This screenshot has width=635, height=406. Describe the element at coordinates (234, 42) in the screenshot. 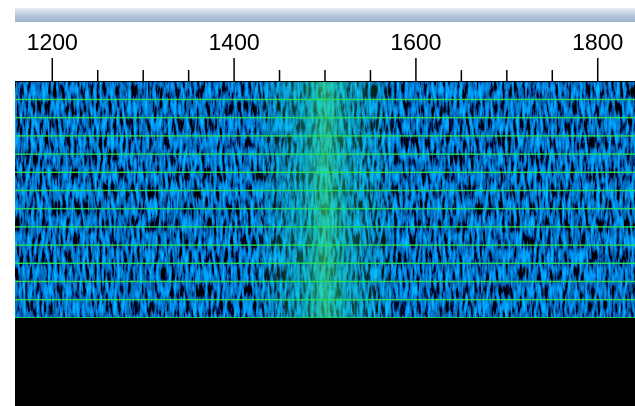

I see `tick-label: 1400` at that location.